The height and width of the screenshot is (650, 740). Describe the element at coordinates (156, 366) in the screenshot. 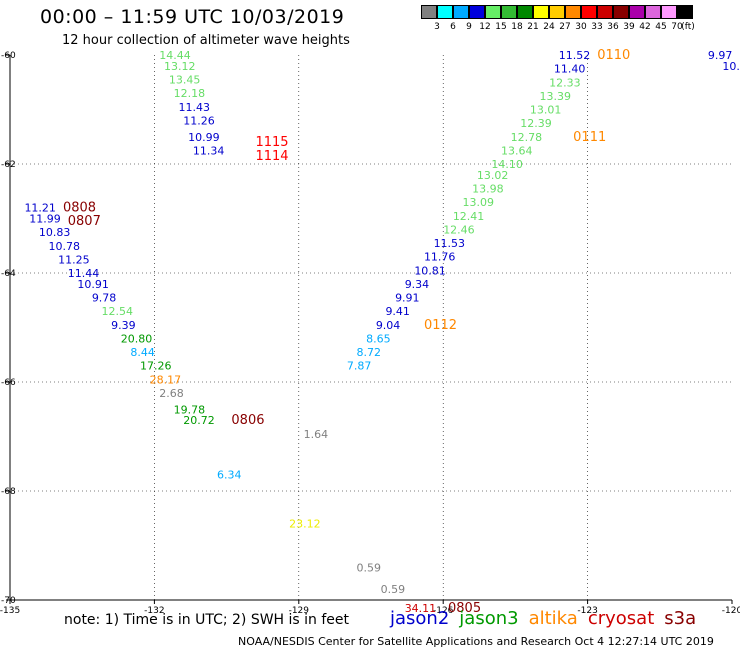

I see `wave-height-label: 17.26` at that location.